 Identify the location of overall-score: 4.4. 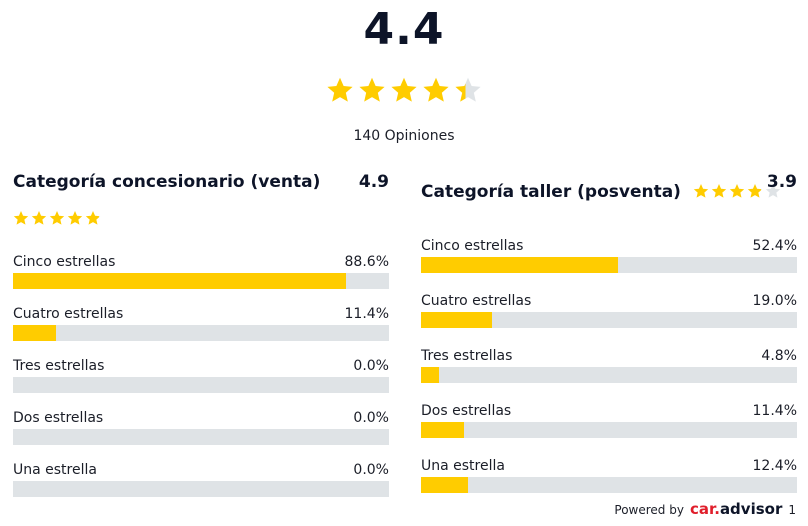
(404, 29).